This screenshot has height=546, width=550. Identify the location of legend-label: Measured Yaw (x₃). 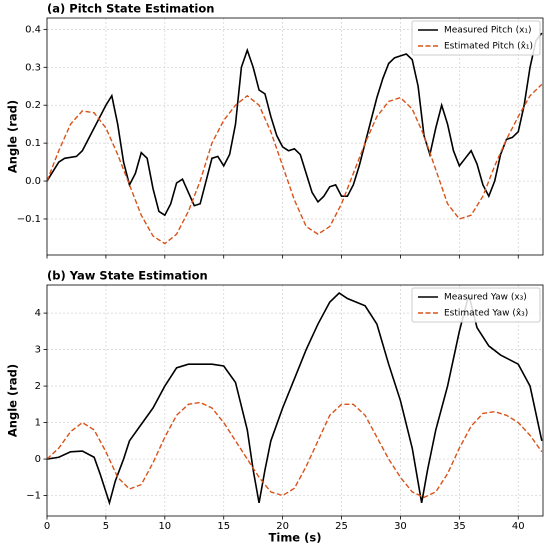
(485, 298).